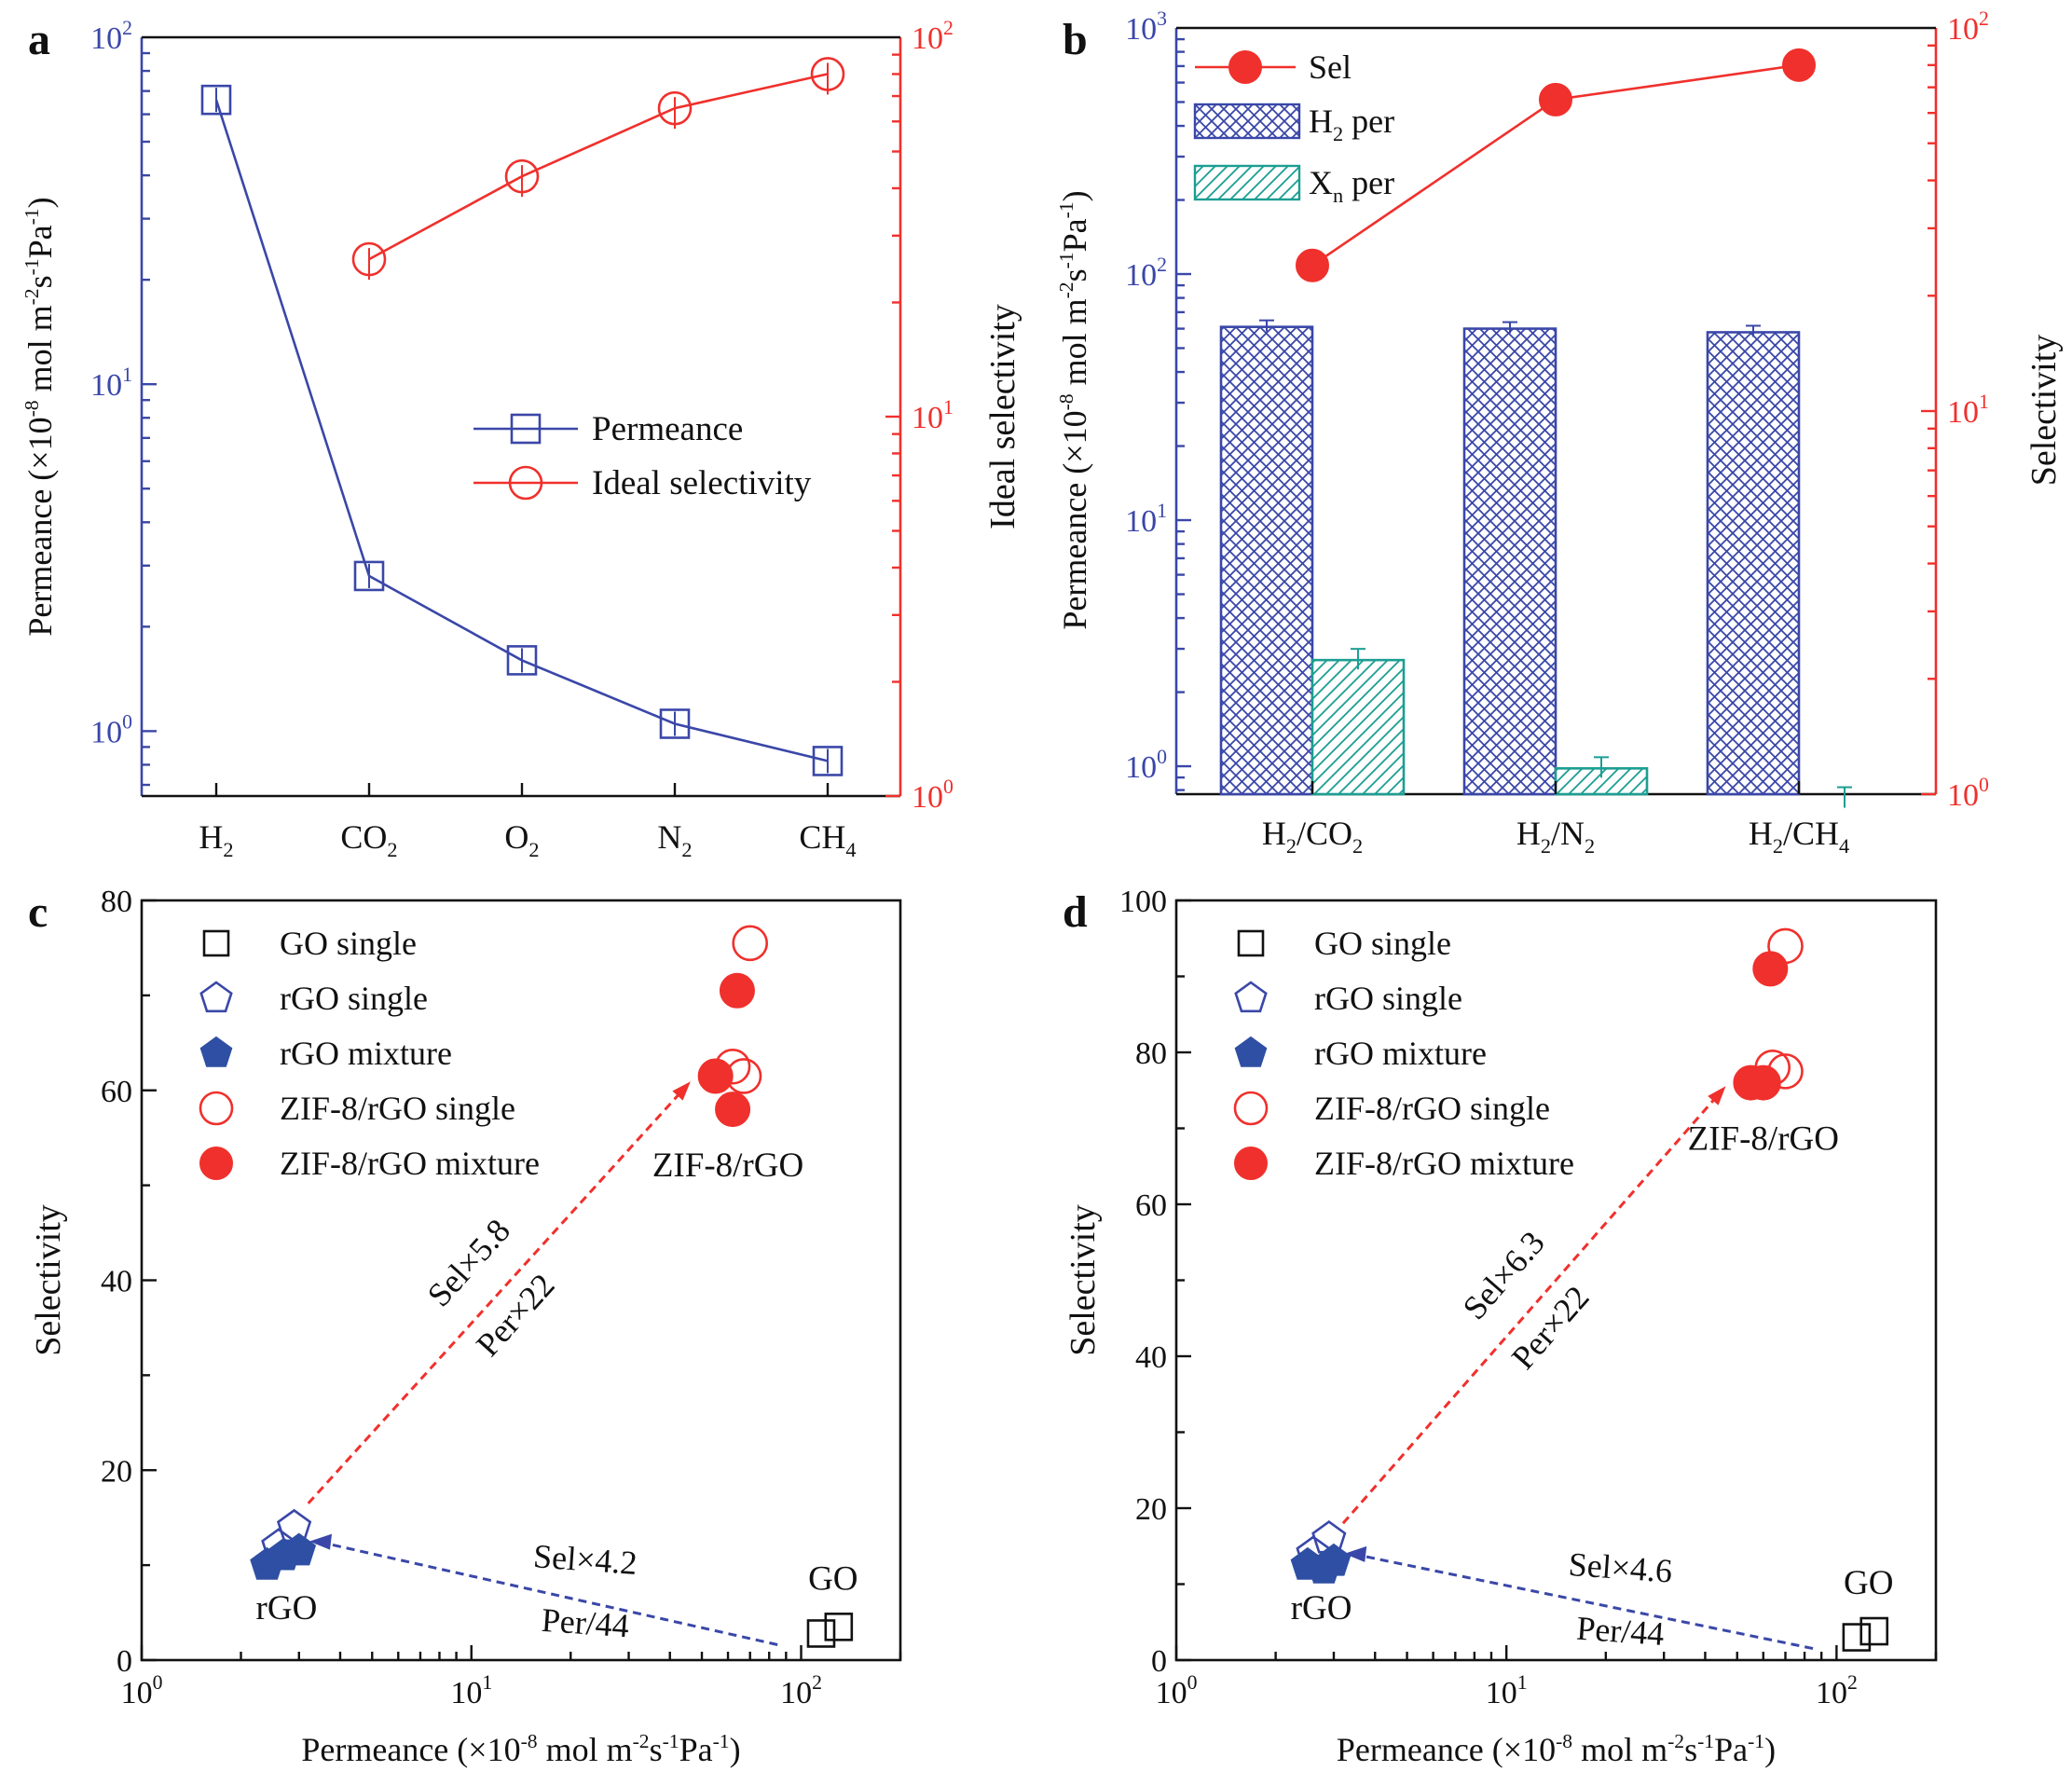 Image resolution: width=2072 pixels, height=1785 pixels. I want to click on y-tick-label: 60, so click(1151, 1205).